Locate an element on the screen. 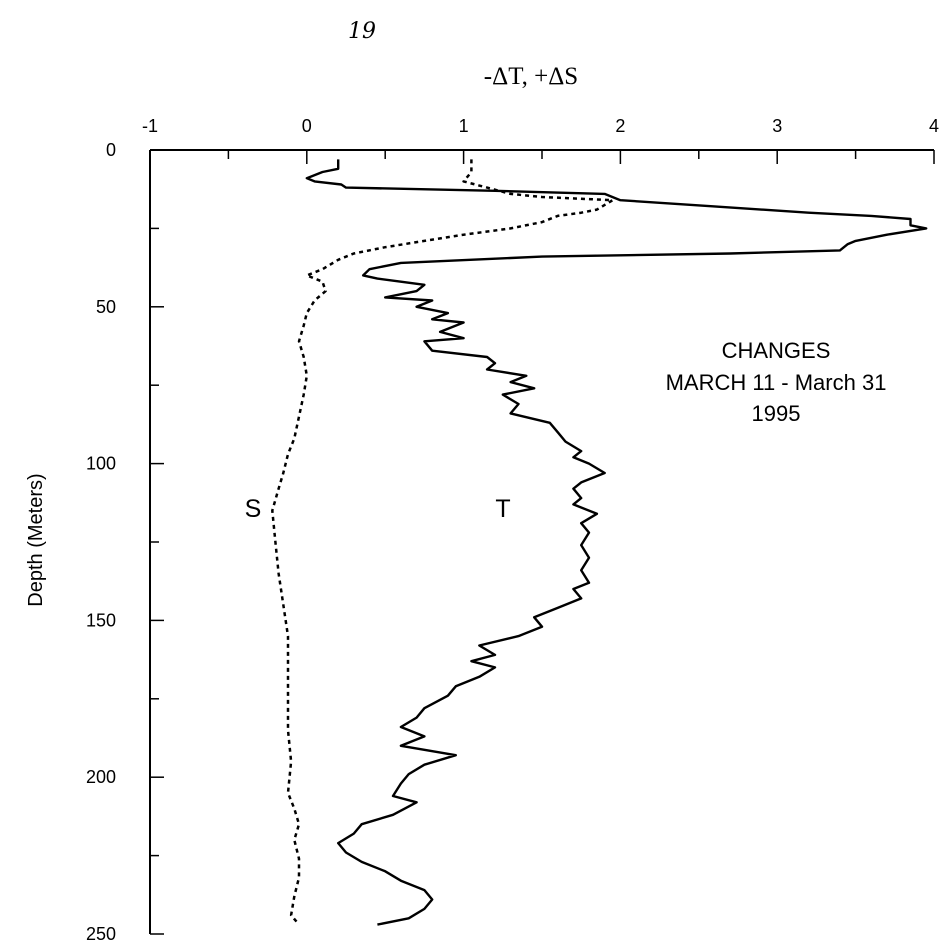 This screenshot has width=942, height=949. x-tick-label: 3 is located at coordinates (777, 126).